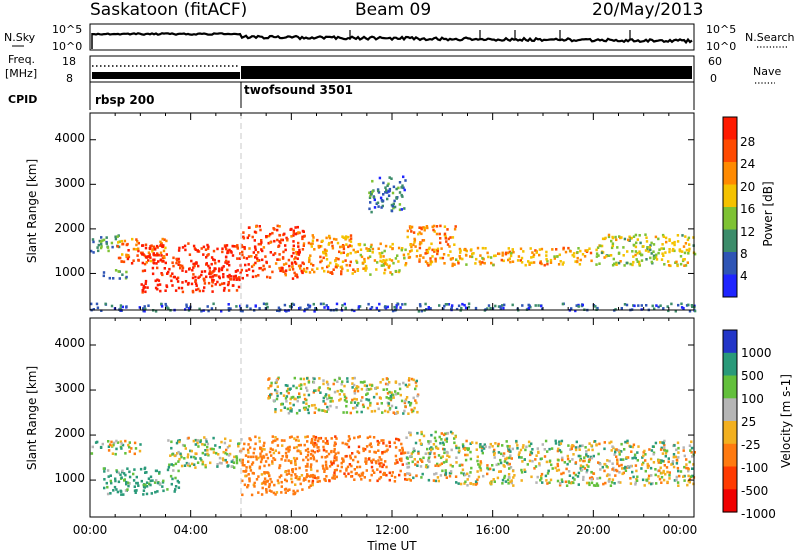 The height and width of the screenshot is (554, 800). Describe the element at coordinates (713, 78) in the screenshot. I see `freq-right-tick-bottom: 0` at that location.